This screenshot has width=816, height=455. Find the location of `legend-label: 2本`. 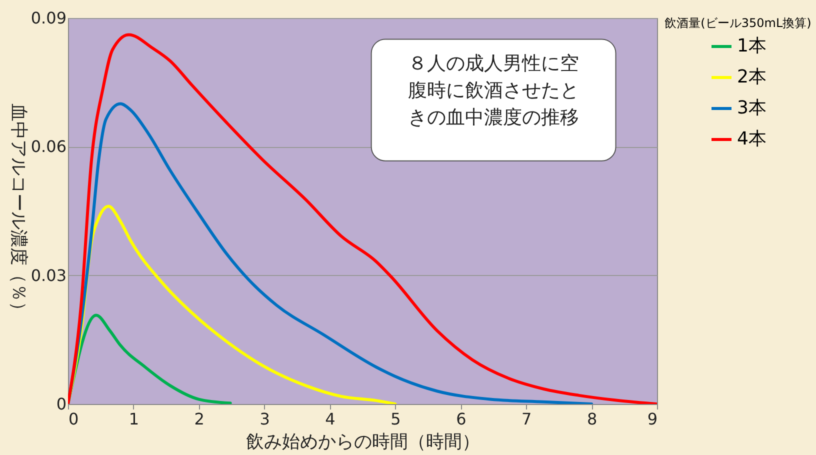

legend-label: 2本 is located at coordinates (751, 77).